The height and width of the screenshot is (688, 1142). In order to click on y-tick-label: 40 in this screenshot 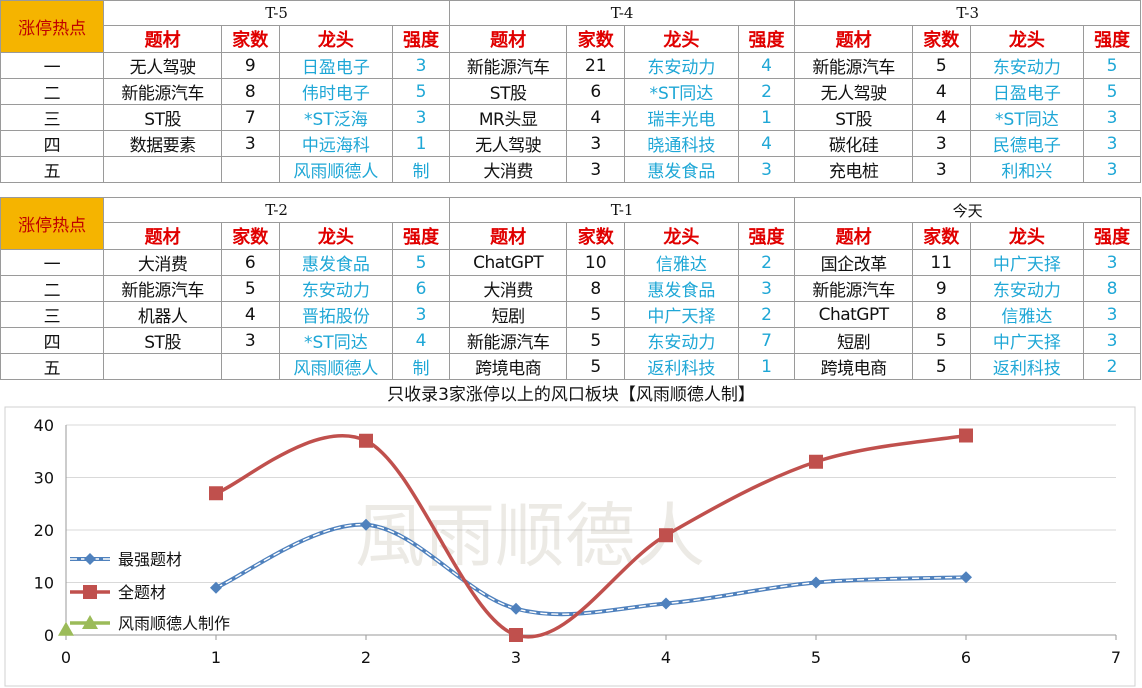, I will do `click(44, 425)`.